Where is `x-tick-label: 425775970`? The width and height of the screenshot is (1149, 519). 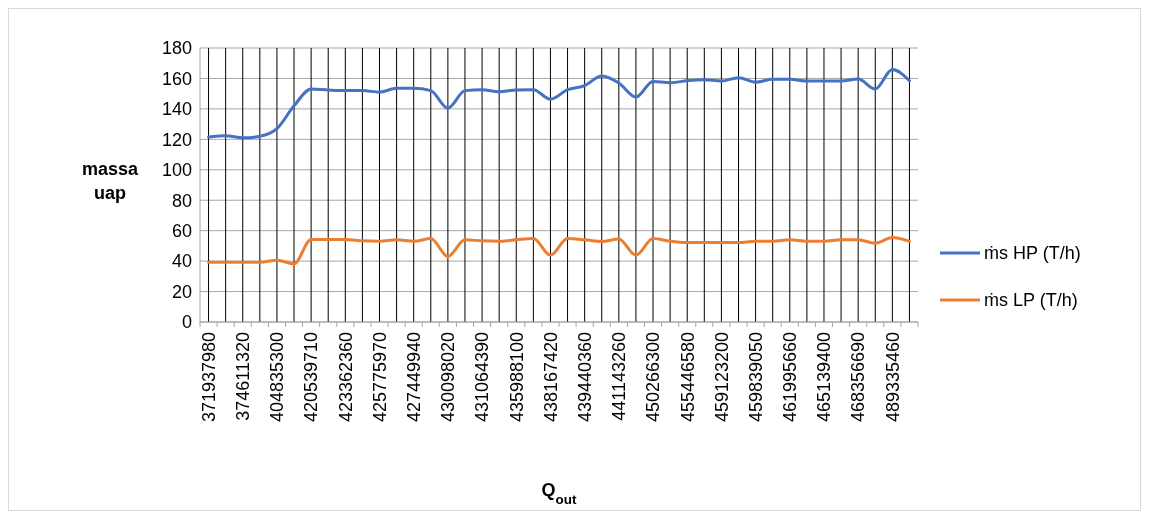
x-tick-label: 425775970 is located at coordinates (379, 377).